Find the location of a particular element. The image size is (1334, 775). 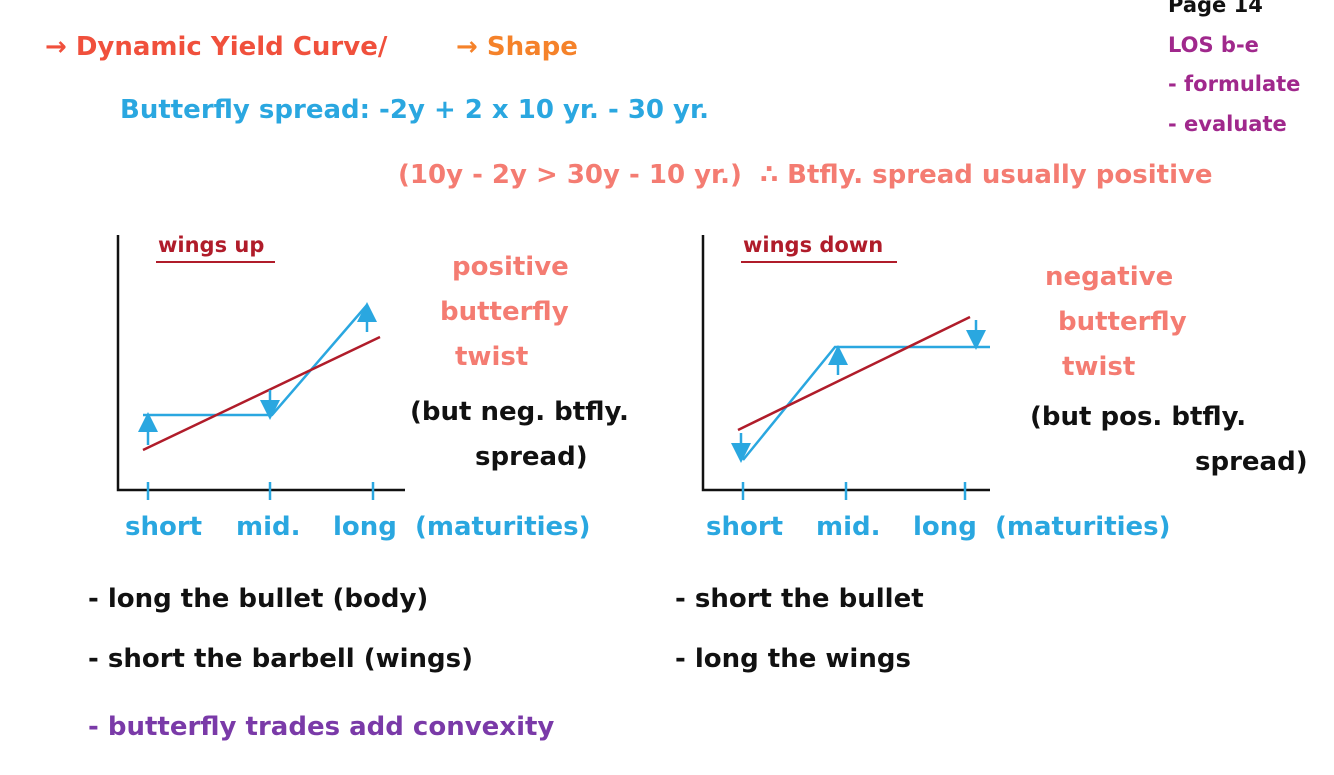

trade: - short the barbell (wings) is located at coordinates (280, 659).